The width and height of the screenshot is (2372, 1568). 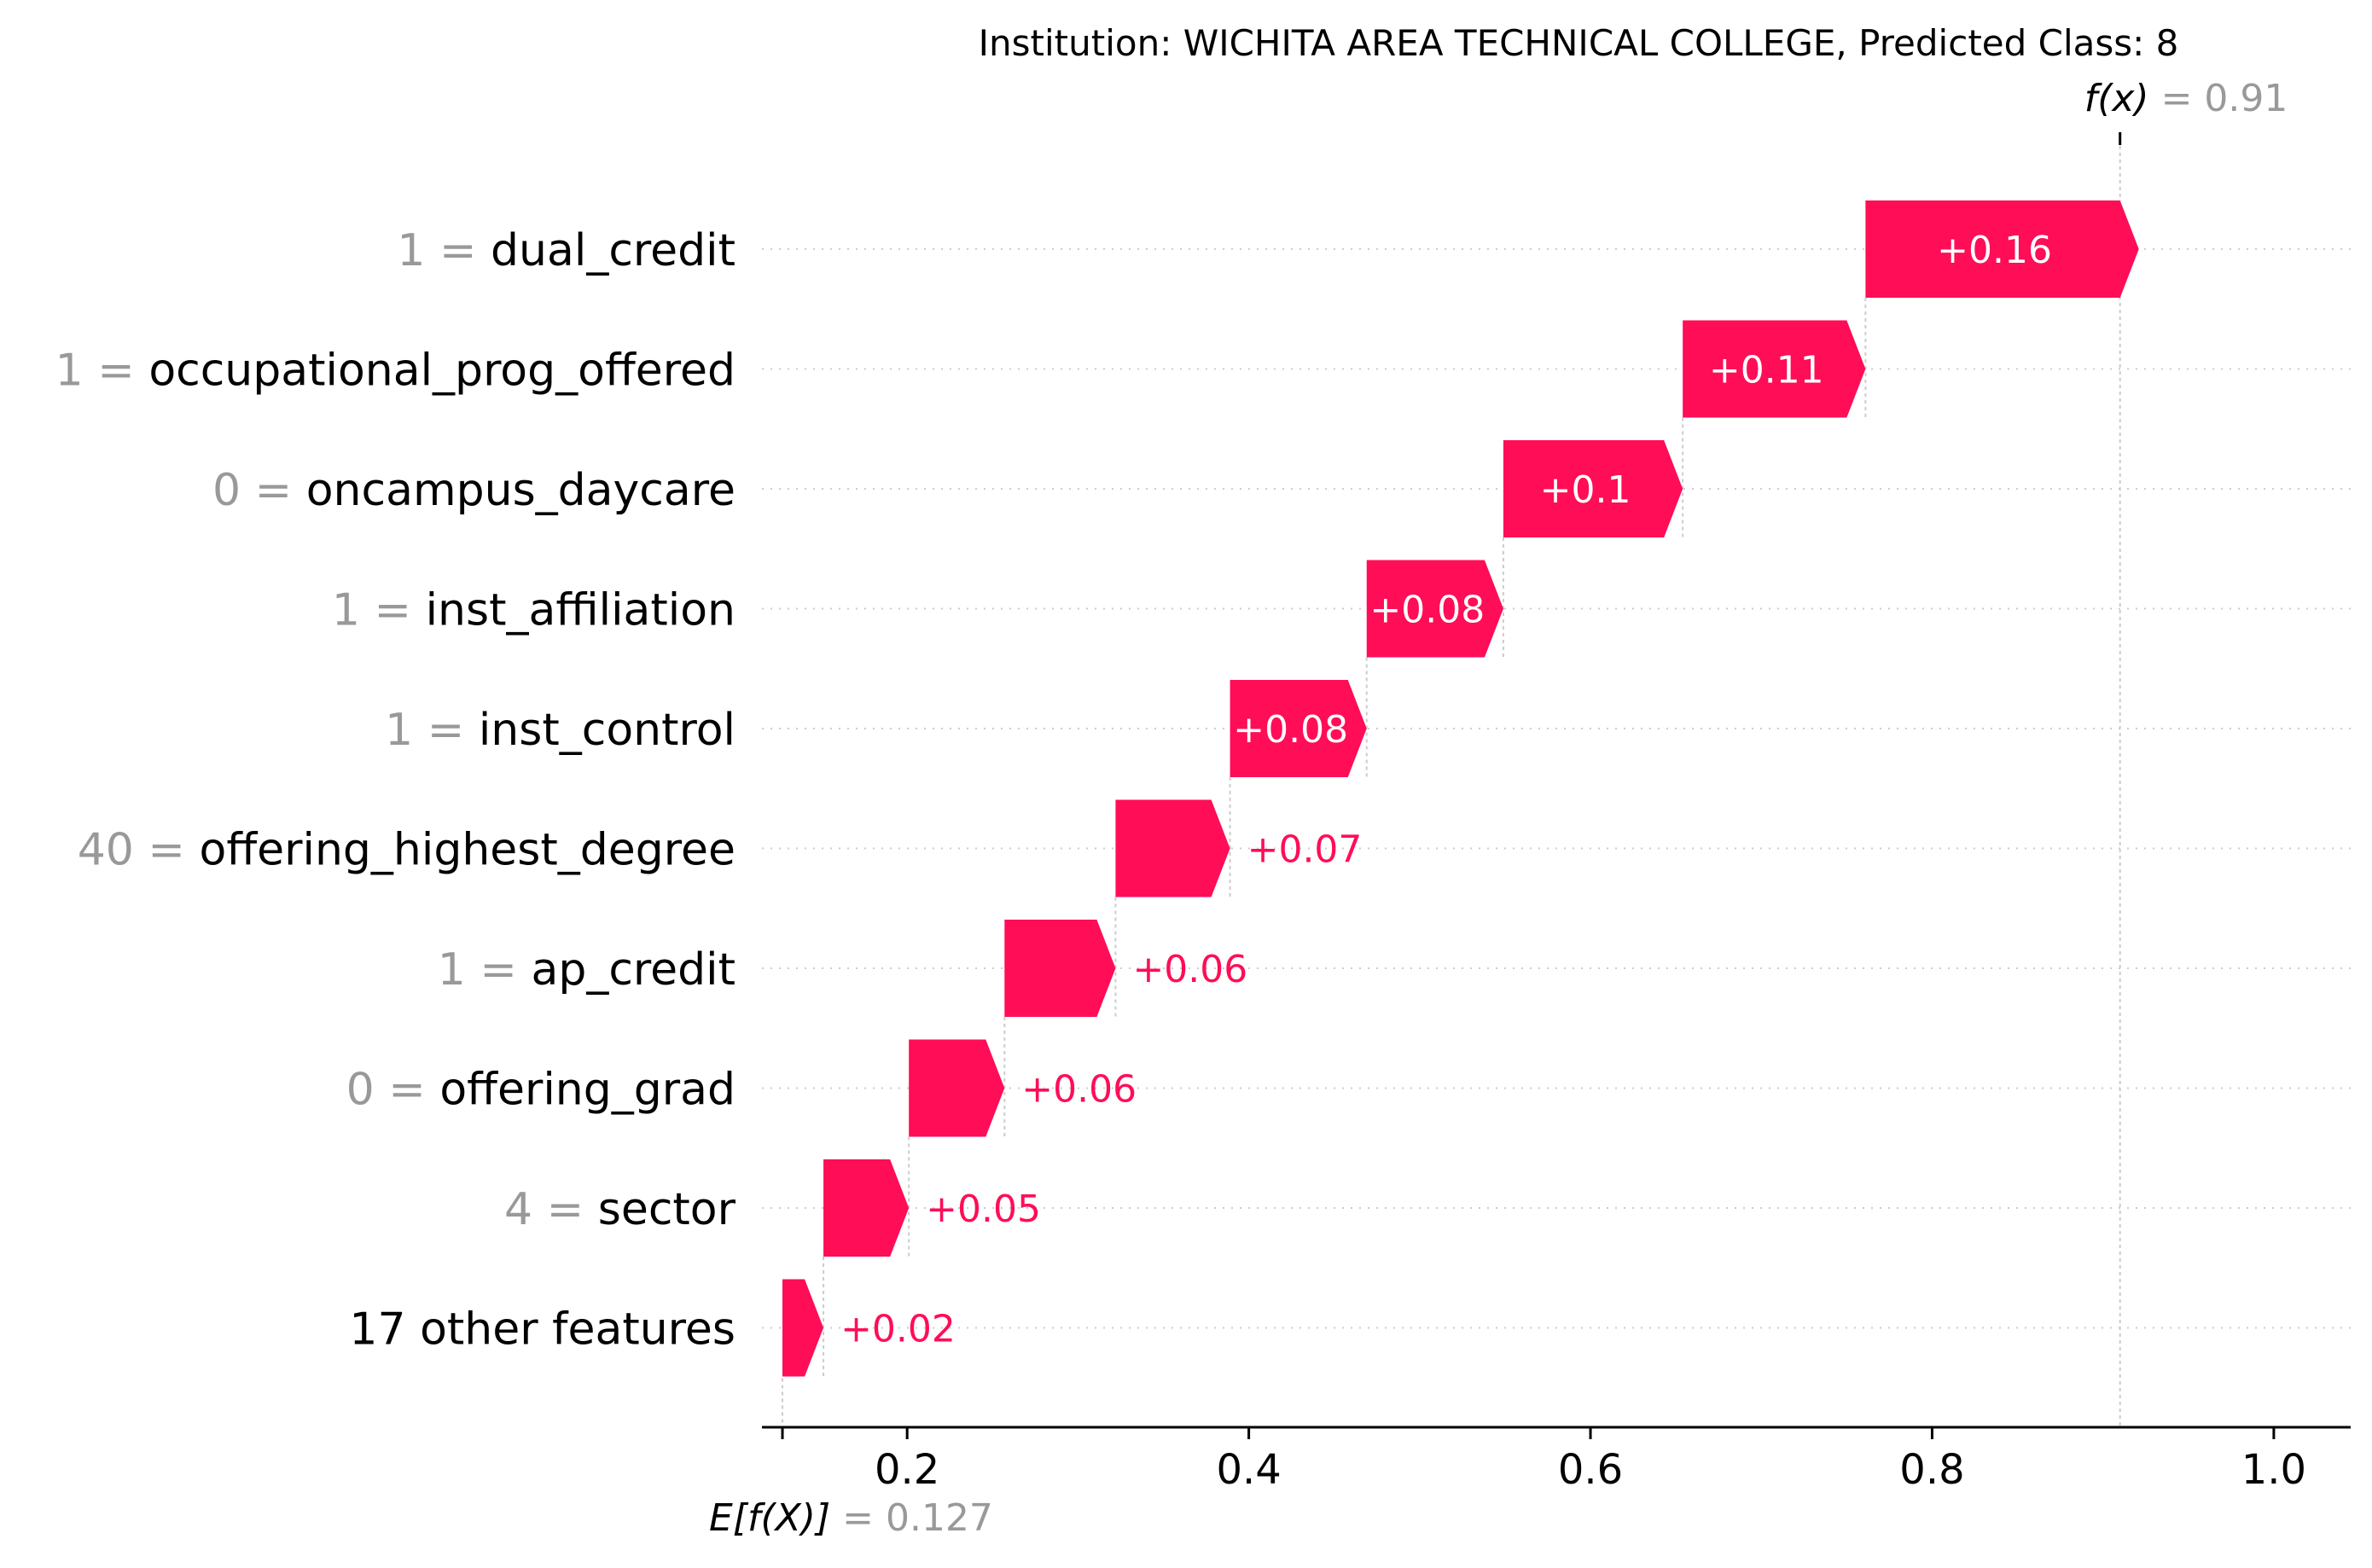 I want to click on feature-name: dual_credit, so click(x=613, y=250).